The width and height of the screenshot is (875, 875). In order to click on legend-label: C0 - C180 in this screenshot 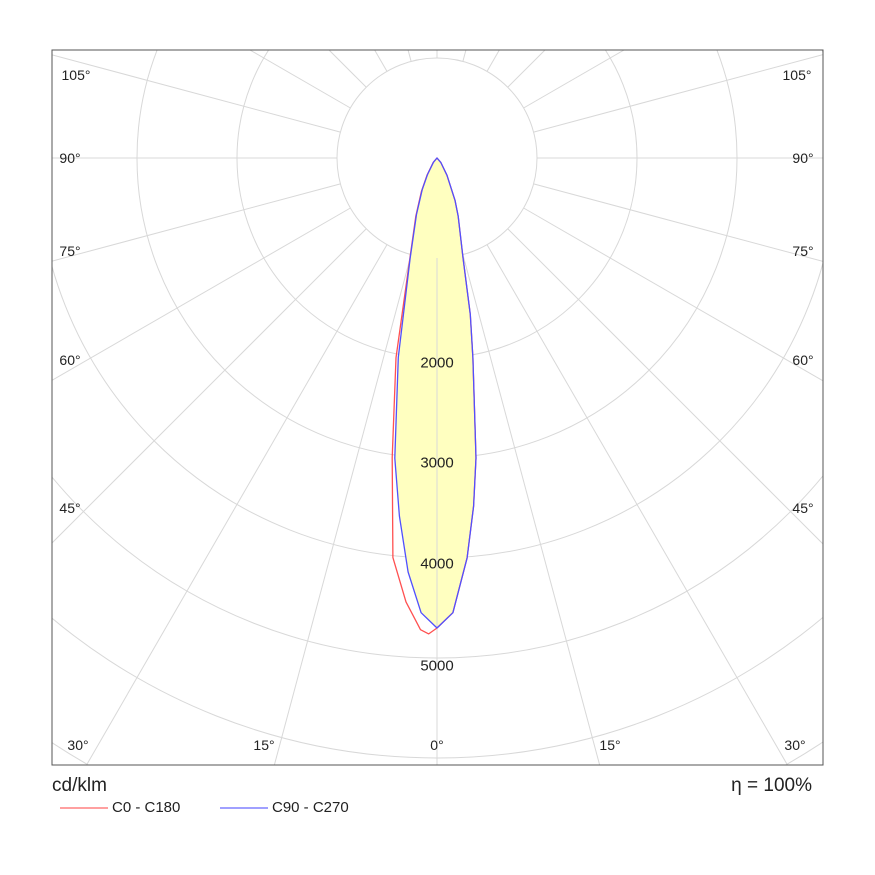, I will do `click(146, 807)`.